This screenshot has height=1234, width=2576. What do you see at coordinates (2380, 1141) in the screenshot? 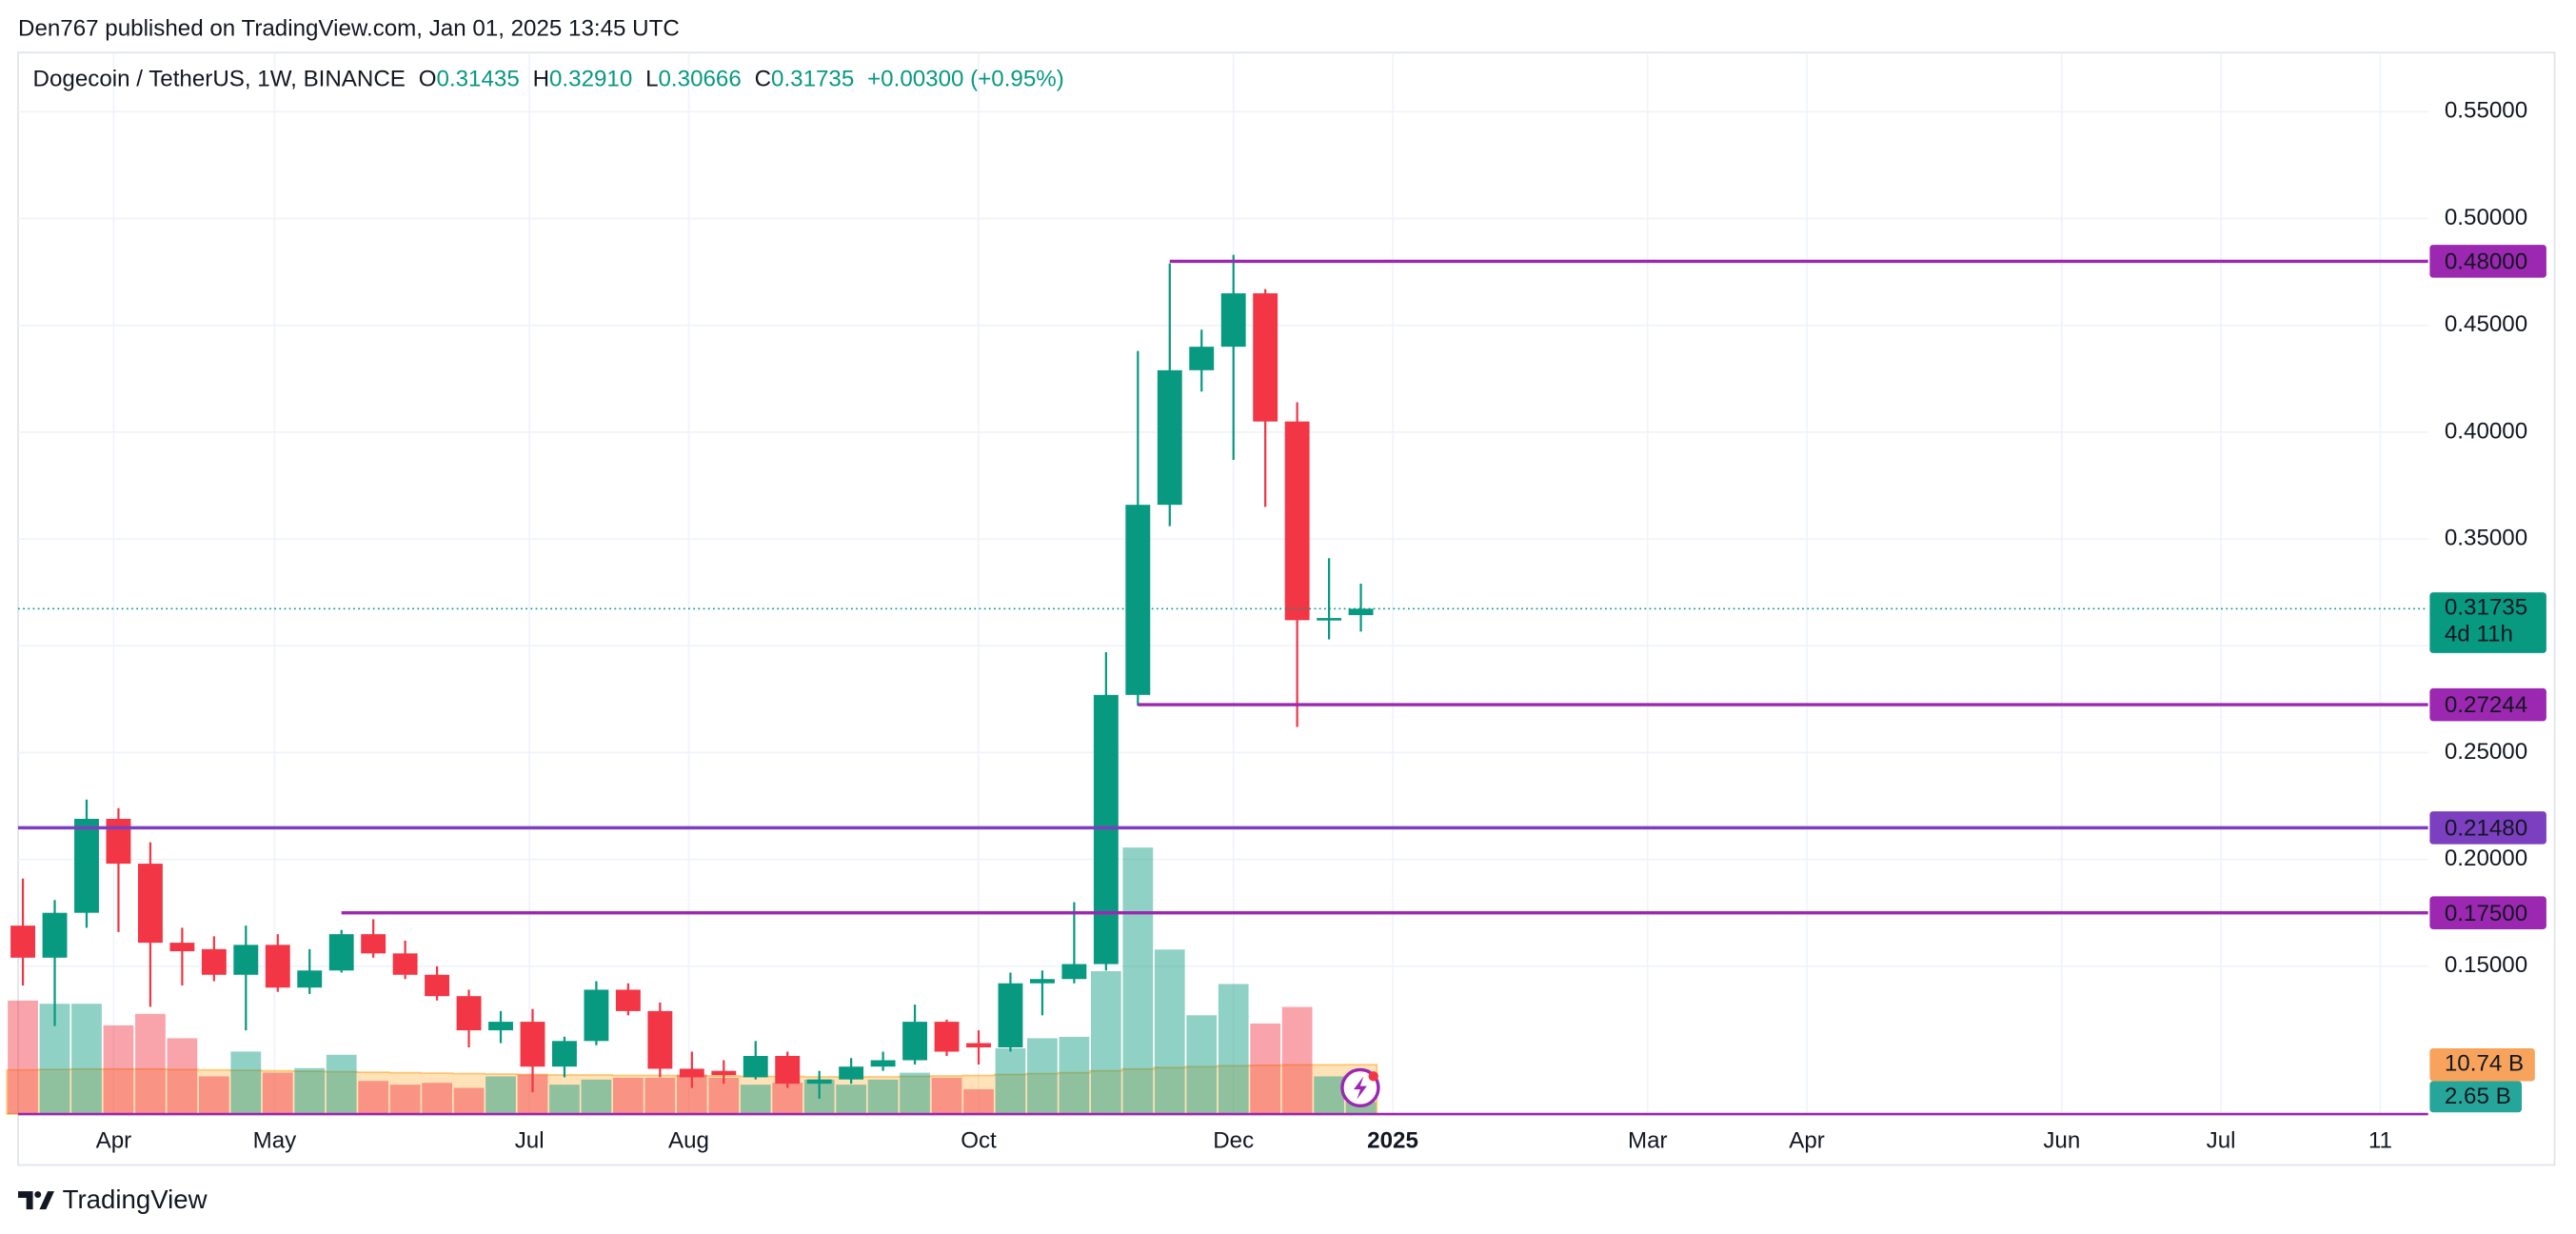
I see `x-tick-label: 11` at bounding box center [2380, 1141].